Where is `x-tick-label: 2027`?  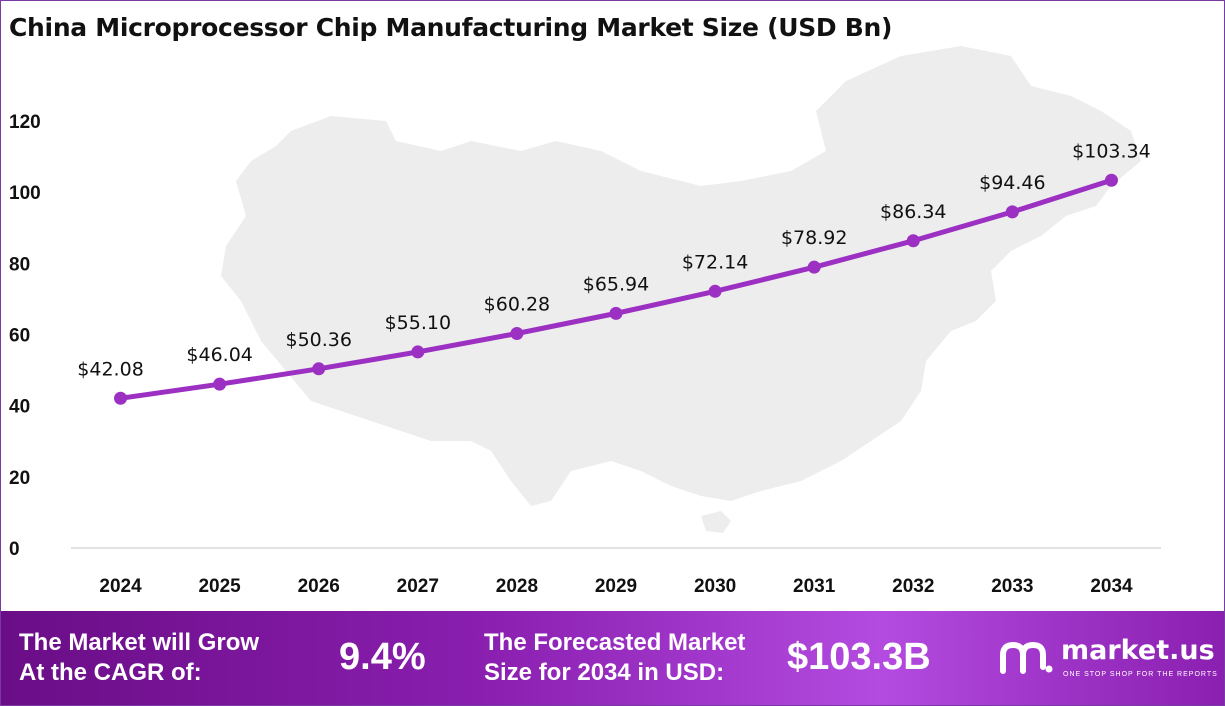 x-tick-label: 2027 is located at coordinates (418, 586).